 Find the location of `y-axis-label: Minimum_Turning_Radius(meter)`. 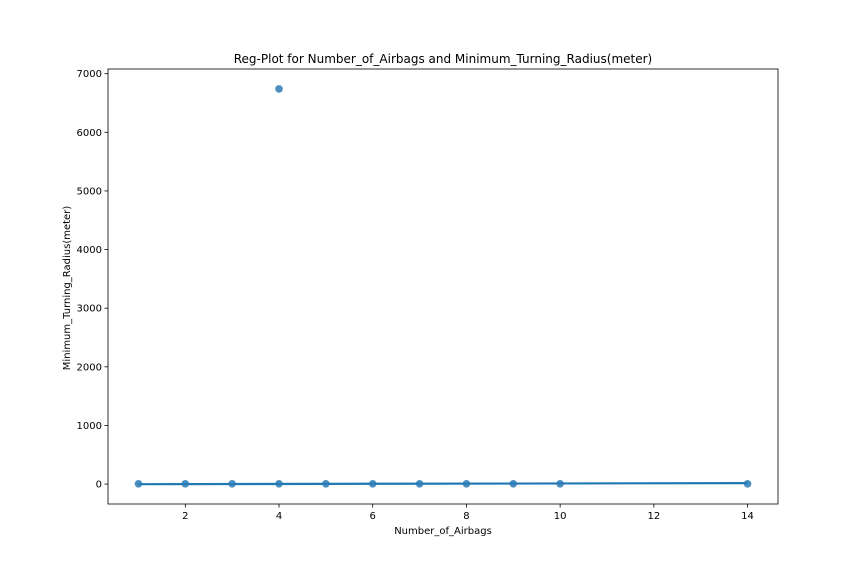

y-axis-label: Minimum_Turning_Radius(meter) is located at coordinates (67, 288).